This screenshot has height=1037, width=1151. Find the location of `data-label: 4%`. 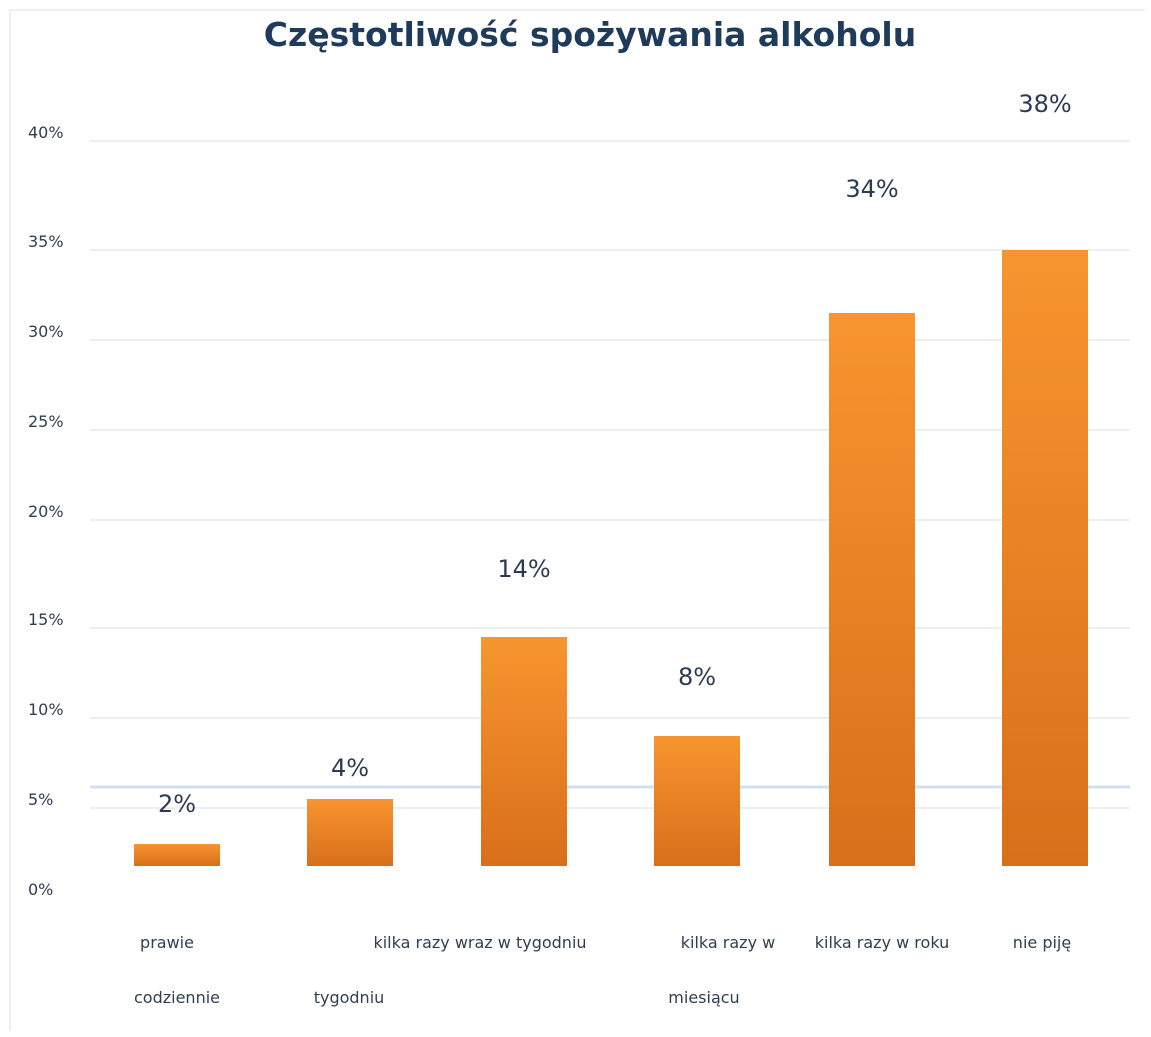

data-label: 4% is located at coordinates (350, 768).